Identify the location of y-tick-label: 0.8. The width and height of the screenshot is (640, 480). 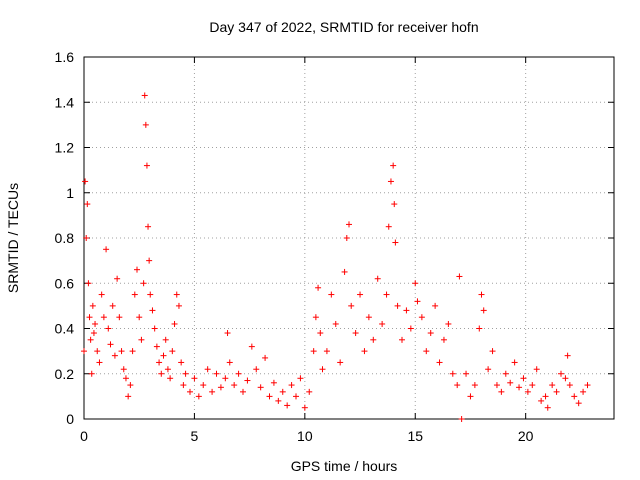
(65, 238).